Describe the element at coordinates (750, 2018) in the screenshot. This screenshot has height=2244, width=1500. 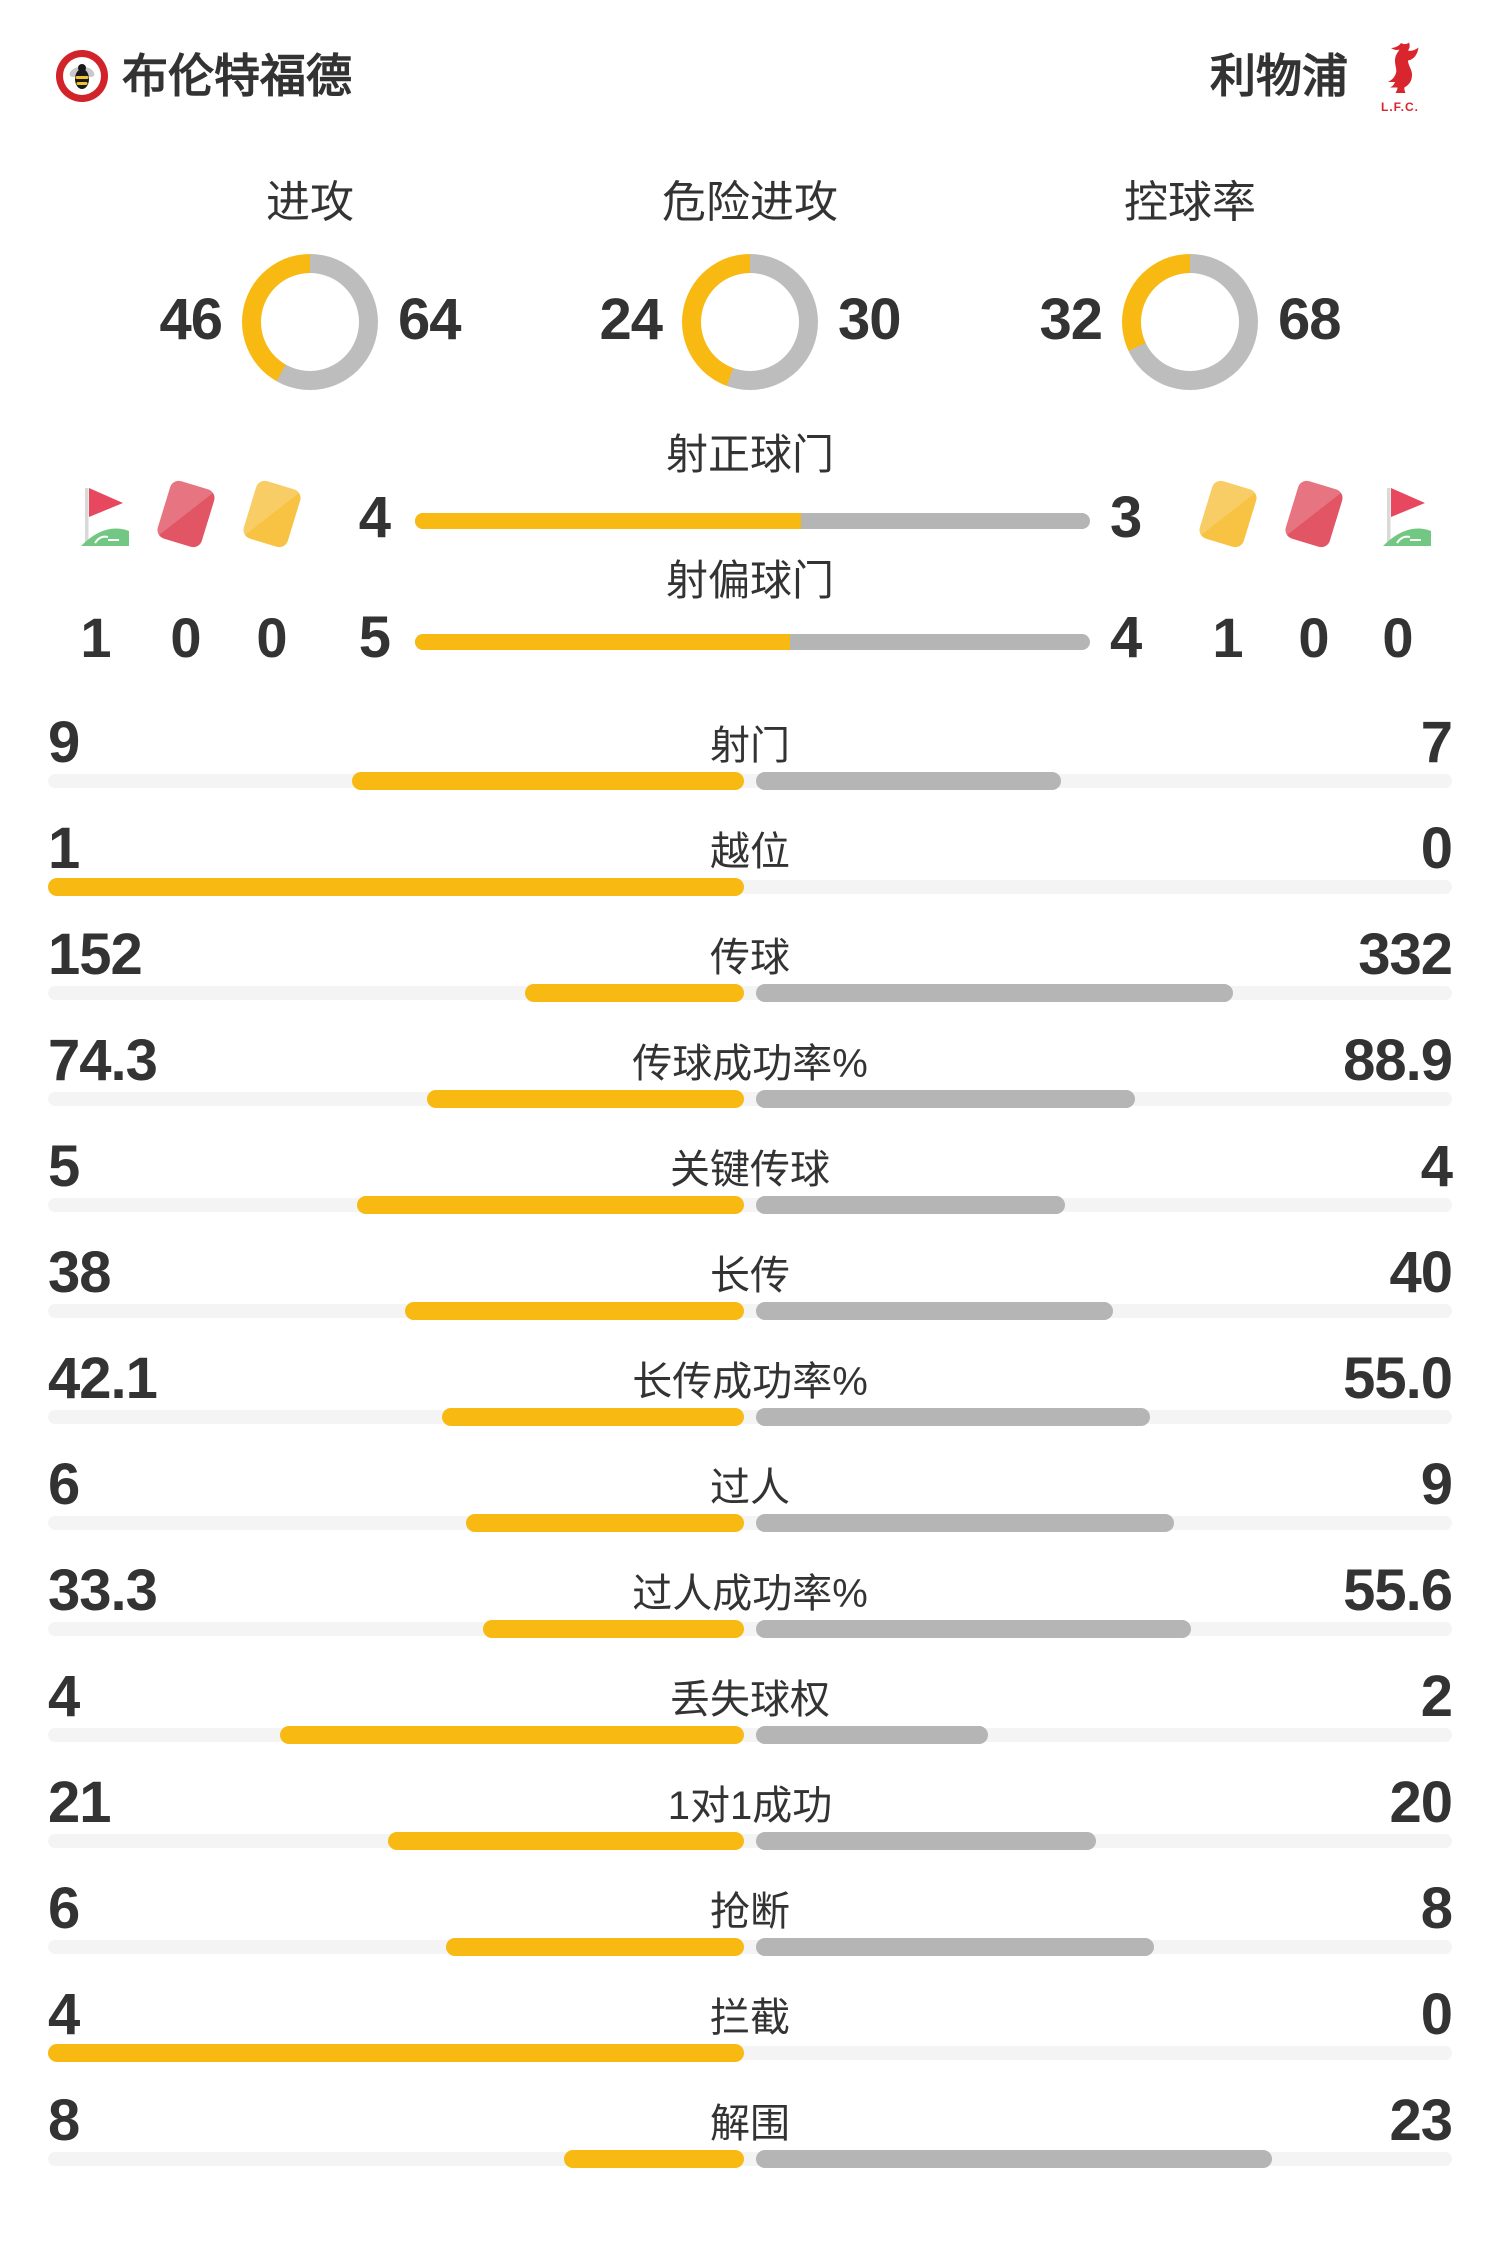
I see `stat-label: 拦截` at that location.